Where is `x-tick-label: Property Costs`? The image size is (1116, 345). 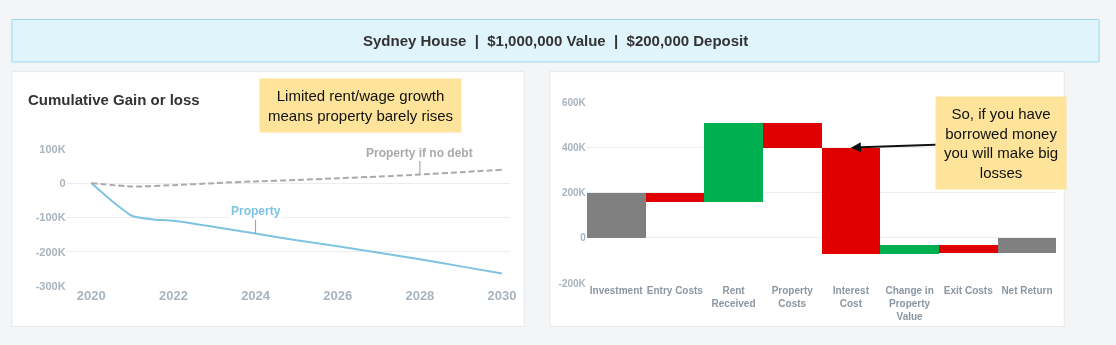
x-tick-label: Property Costs is located at coordinates (792, 297).